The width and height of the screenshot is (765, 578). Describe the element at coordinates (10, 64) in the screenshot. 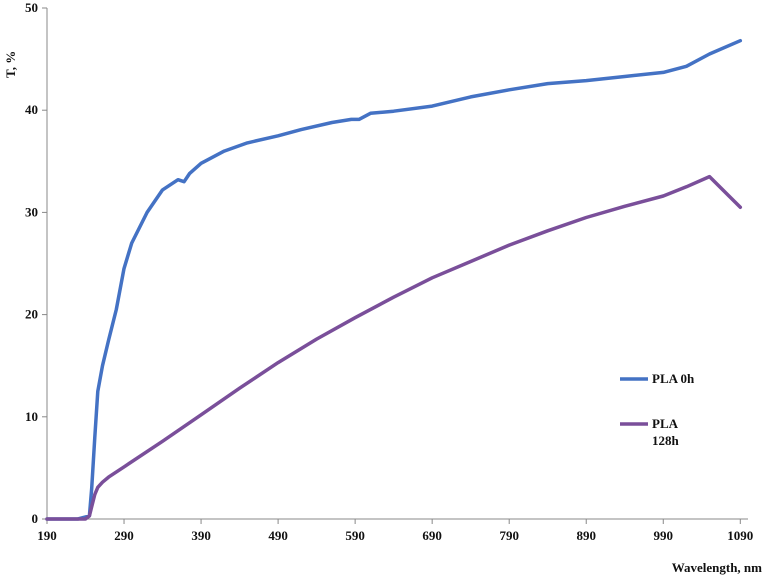

I see `y-axis-title: T, %` at that location.